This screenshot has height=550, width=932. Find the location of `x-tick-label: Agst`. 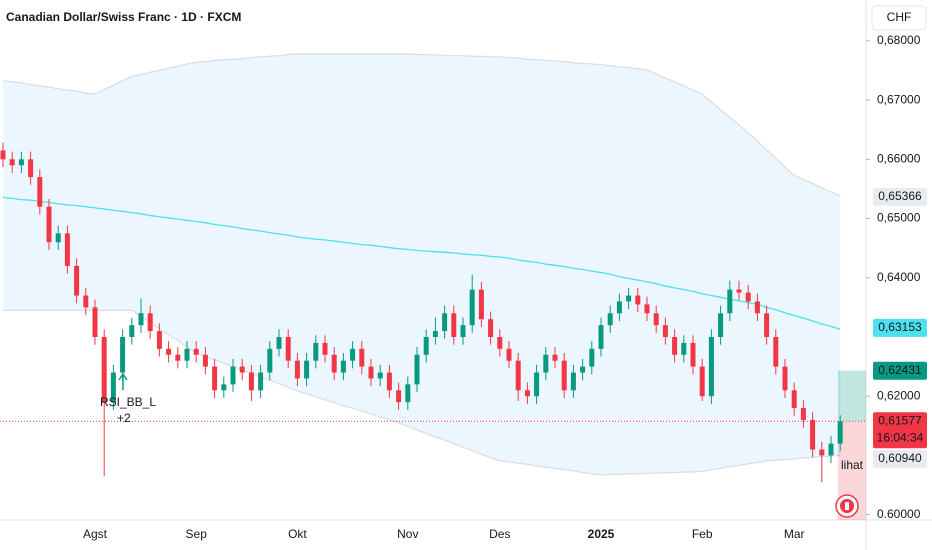

x-tick-label: Agst is located at coordinates (95, 534).